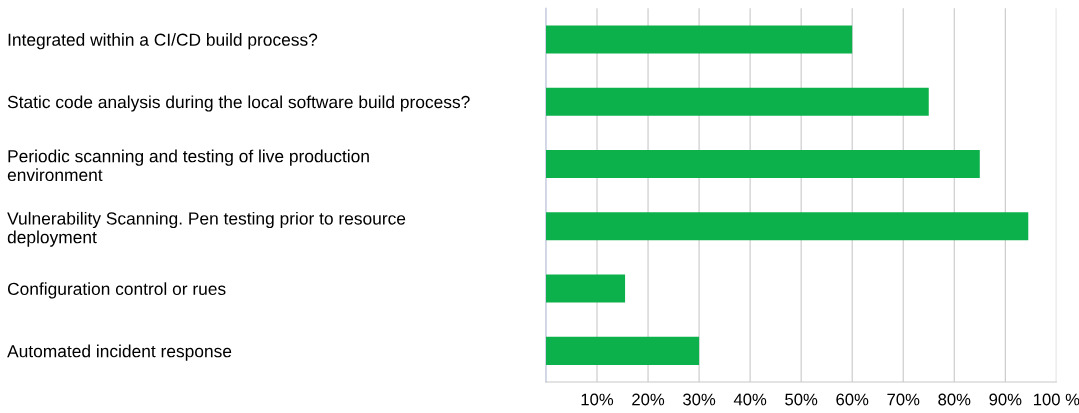  Describe the element at coordinates (163, 41) in the screenshot. I see `y-tick-label: Integrated within a CI/CD build process?` at that location.